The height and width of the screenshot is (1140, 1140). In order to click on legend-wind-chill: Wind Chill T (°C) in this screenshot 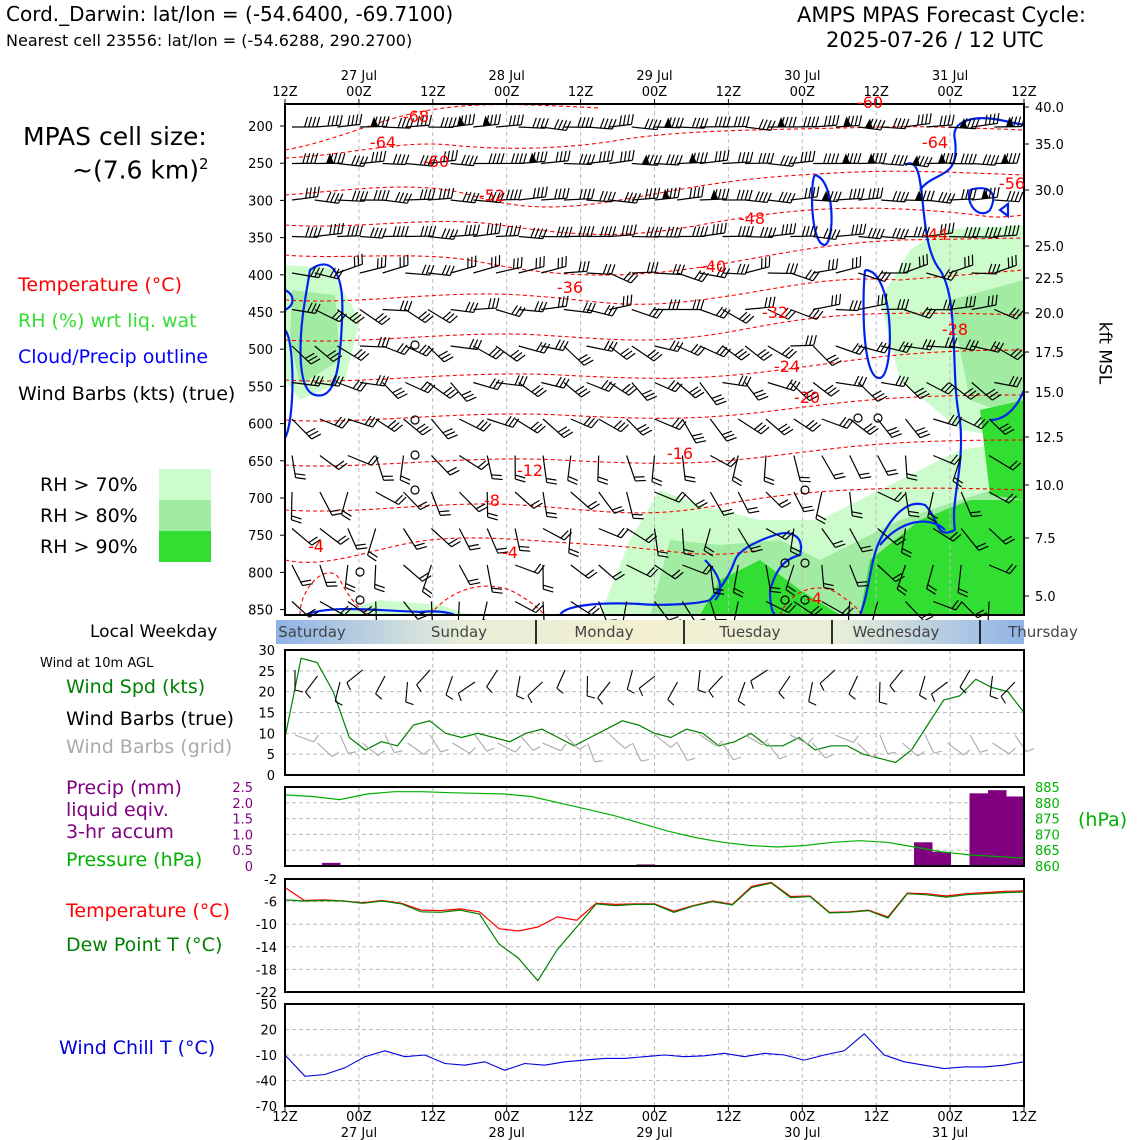, I will do `click(137, 1048)`.